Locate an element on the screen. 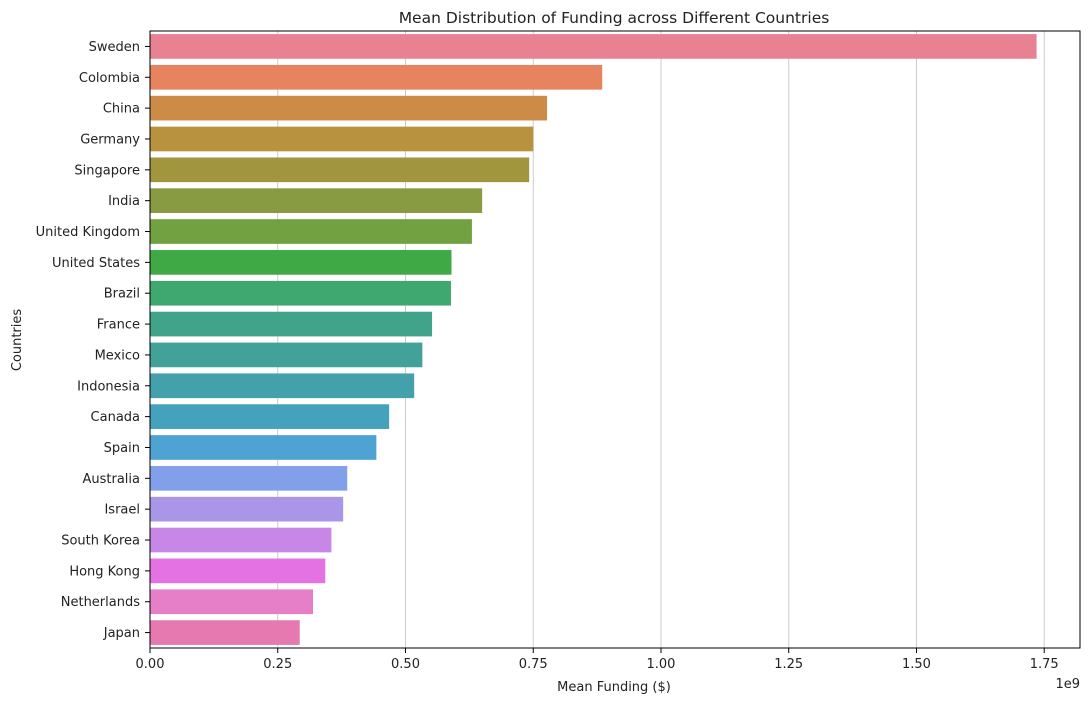 The height and width of the screenshot is (705, 1090). x-tick-label: 0.50 is located at coordinates (405, 664).